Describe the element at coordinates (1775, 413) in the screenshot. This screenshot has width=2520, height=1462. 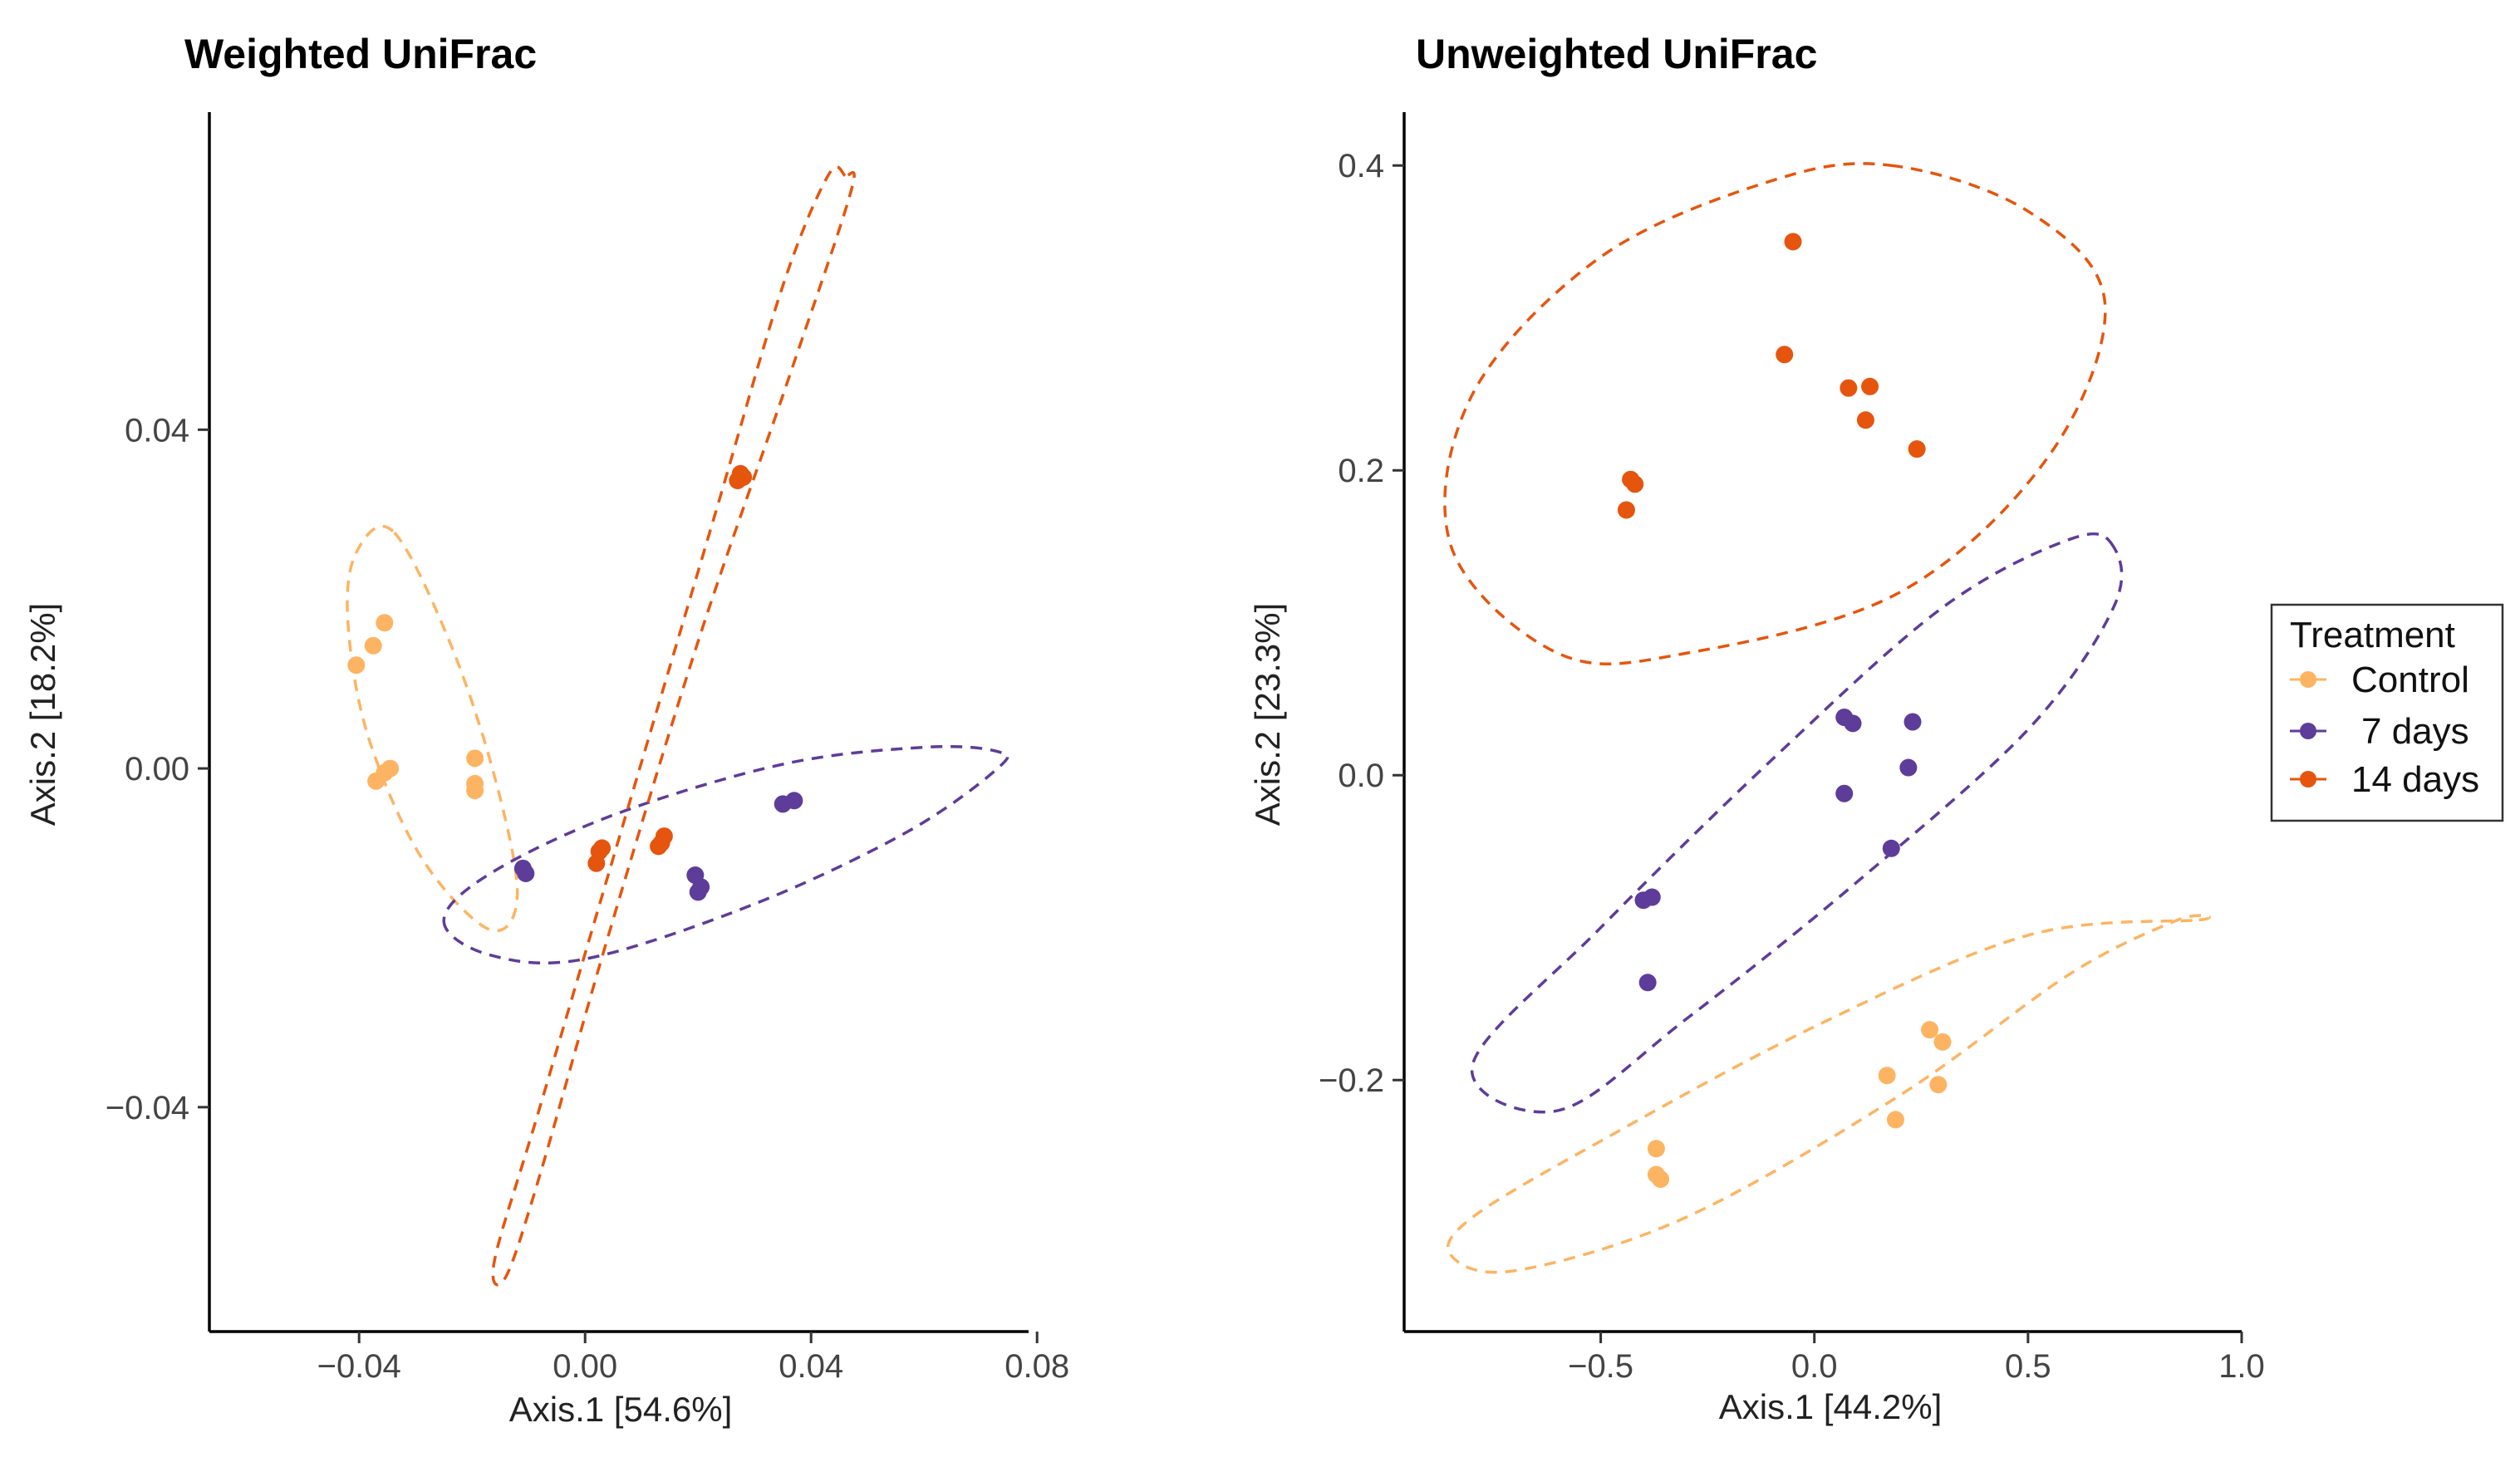
I see `unweighted-unifrac-ellipse-14-days` at that location.